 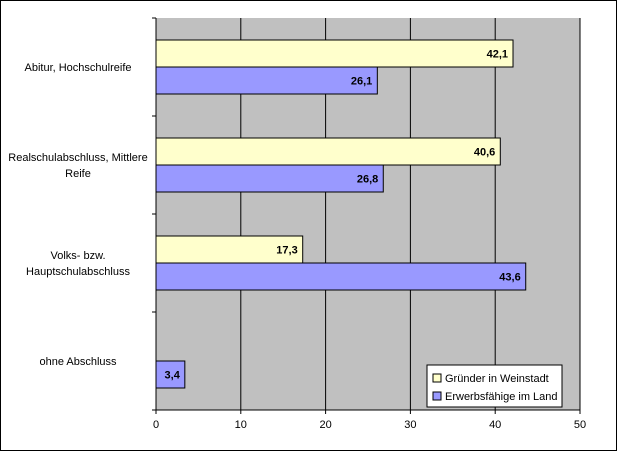 I want to click on category-label-2-0: Volks- bzw., so click(x=77, y=256).